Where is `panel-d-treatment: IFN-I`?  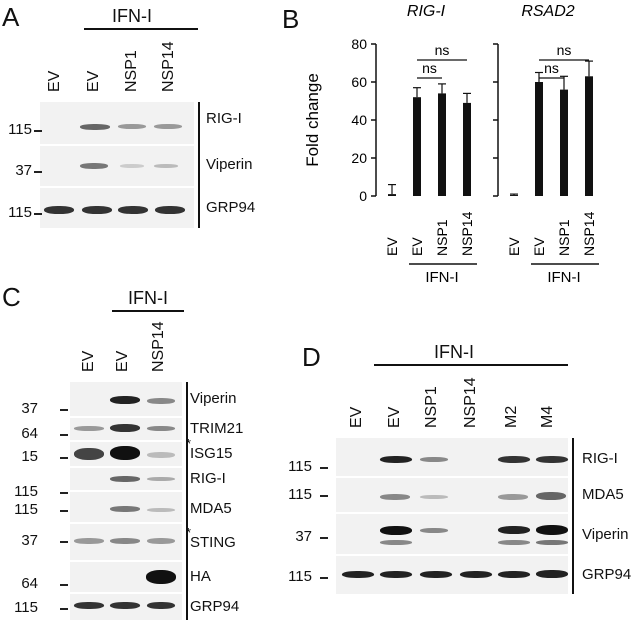
panel-d-treatment: IFN-I is located at coordinates (454, 352).